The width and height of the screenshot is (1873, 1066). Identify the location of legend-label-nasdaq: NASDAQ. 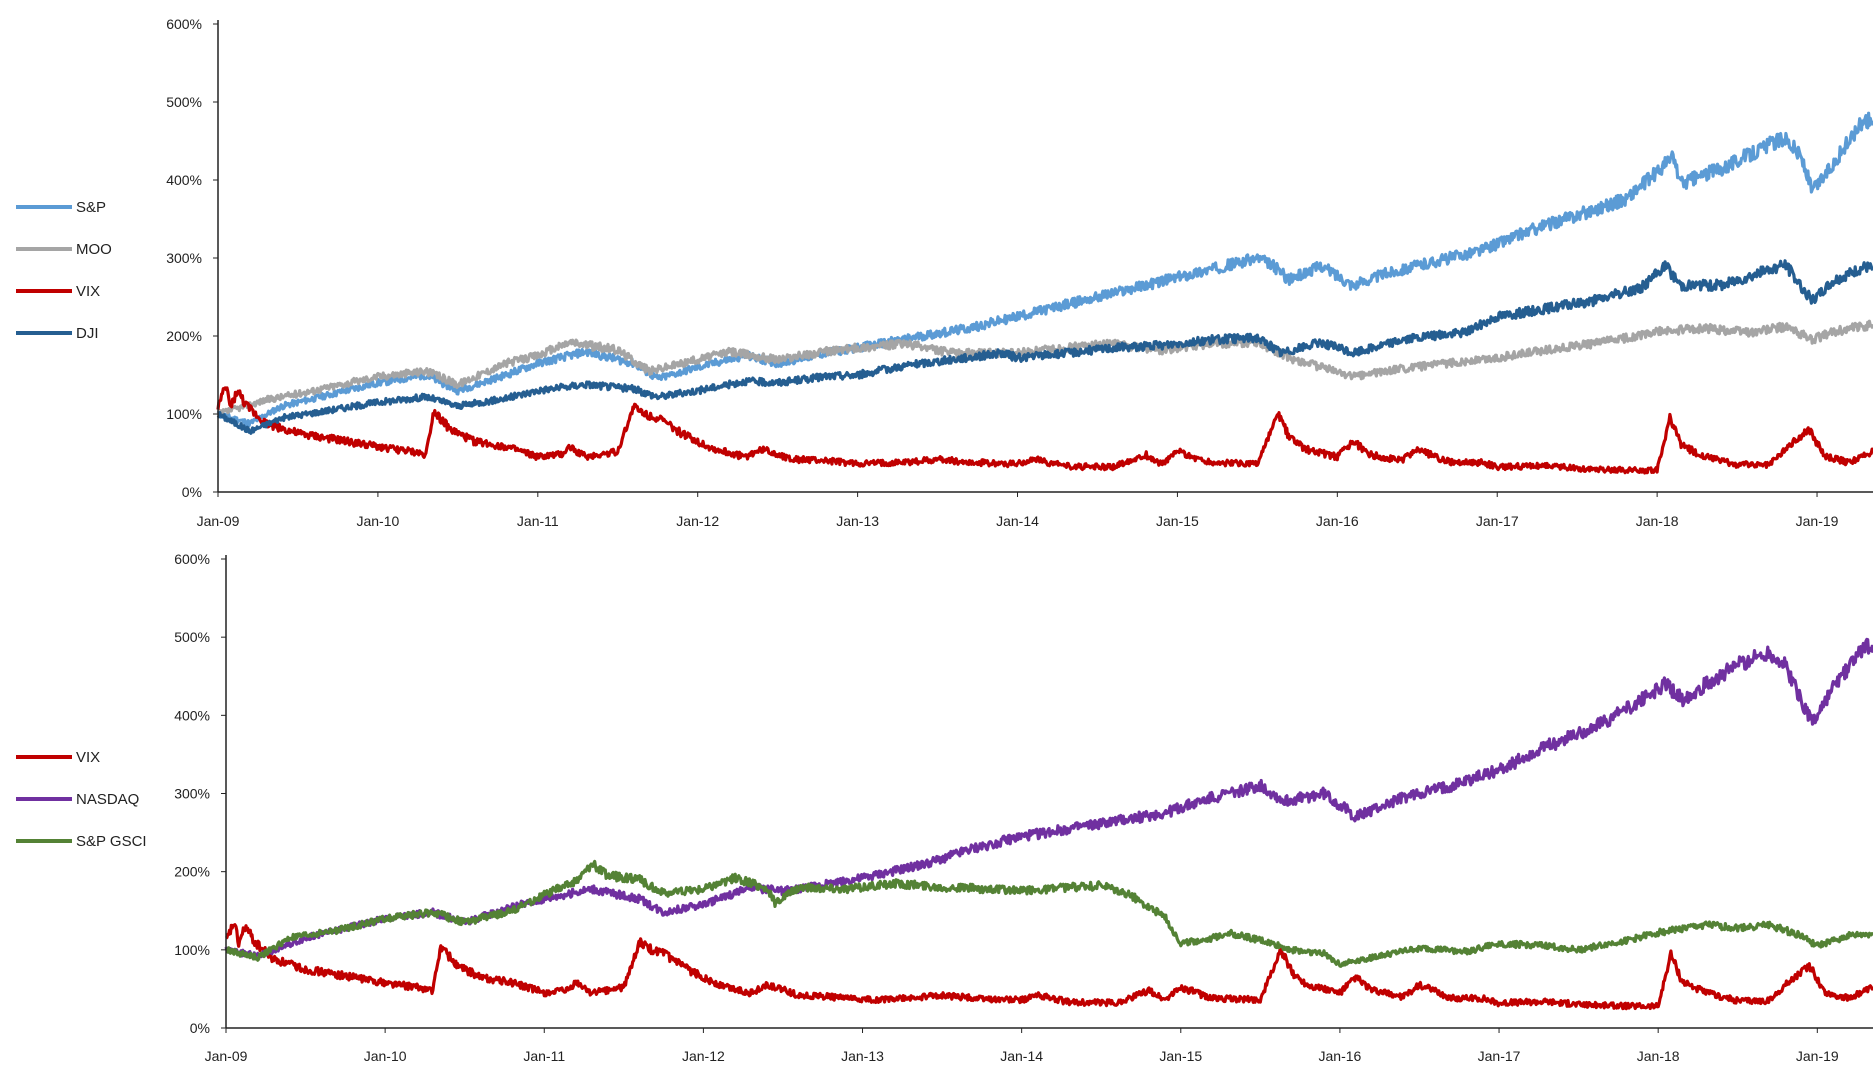
(107, 799).